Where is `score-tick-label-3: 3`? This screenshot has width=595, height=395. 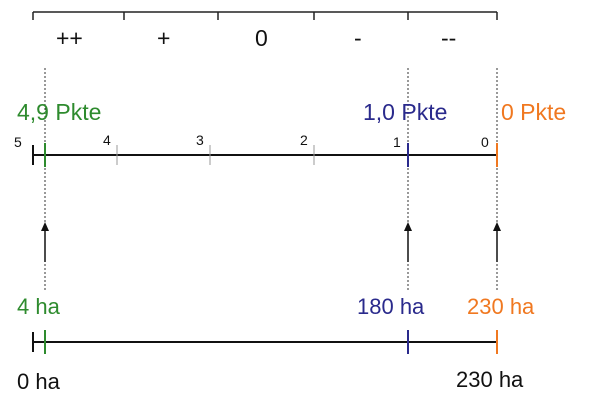 score-tick-label-3: 3 is located at coordinates (200, 140).